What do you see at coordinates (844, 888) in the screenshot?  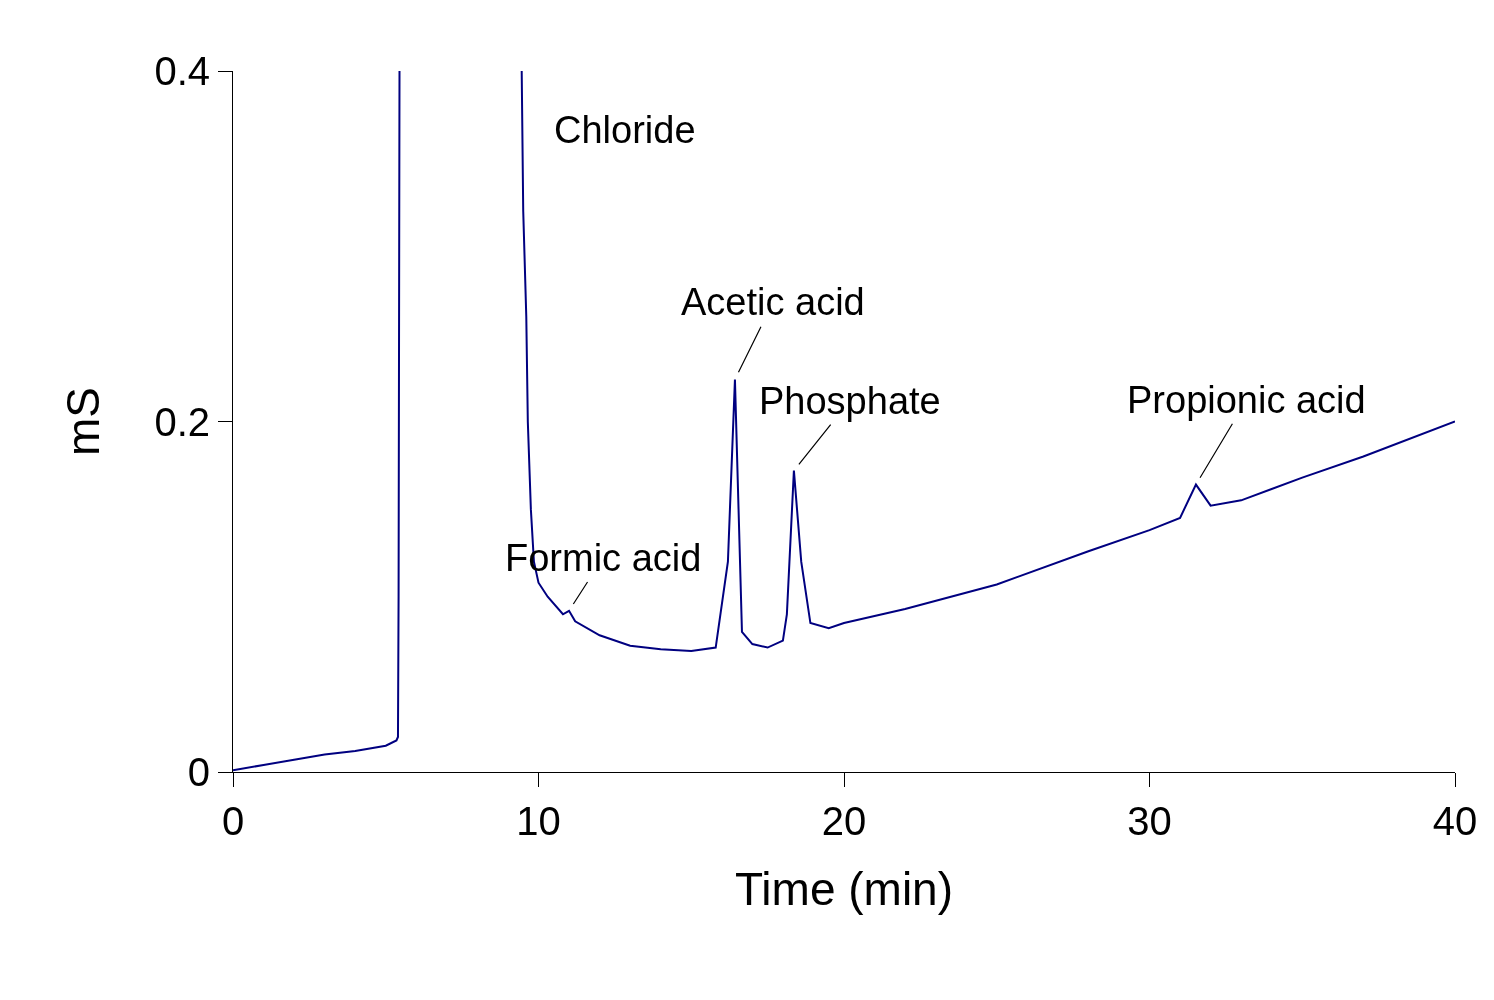 I see `x-axis-title: Time (min)` at bounding box center [844, 888].